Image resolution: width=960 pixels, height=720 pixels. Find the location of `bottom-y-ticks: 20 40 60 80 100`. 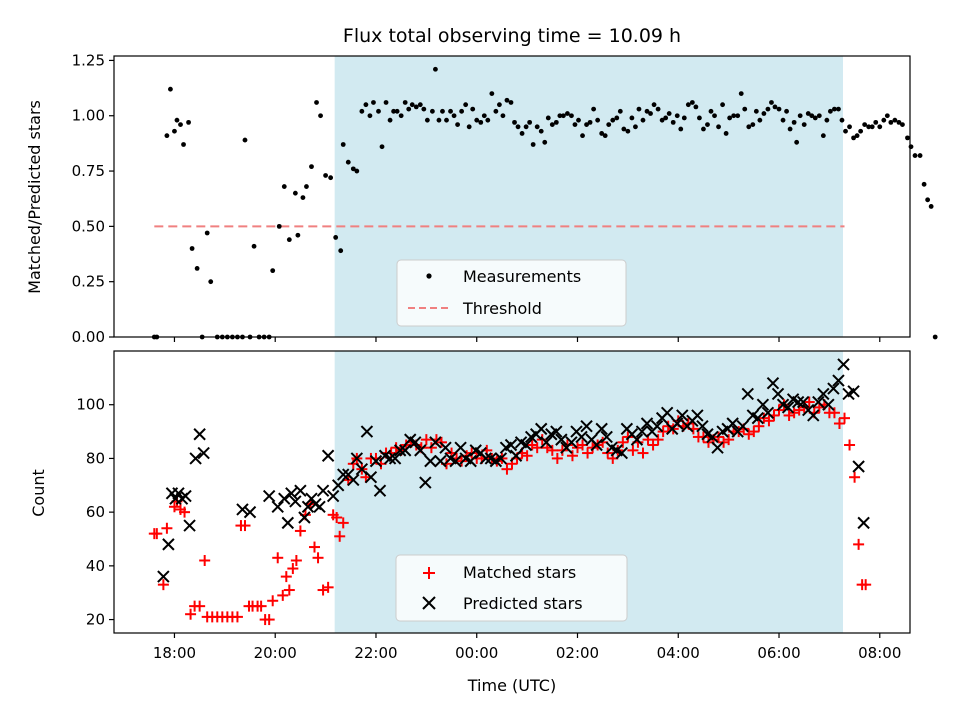

bottom-y-ticks: 20 40 60 80 100 is located at coordinates (95, 512).